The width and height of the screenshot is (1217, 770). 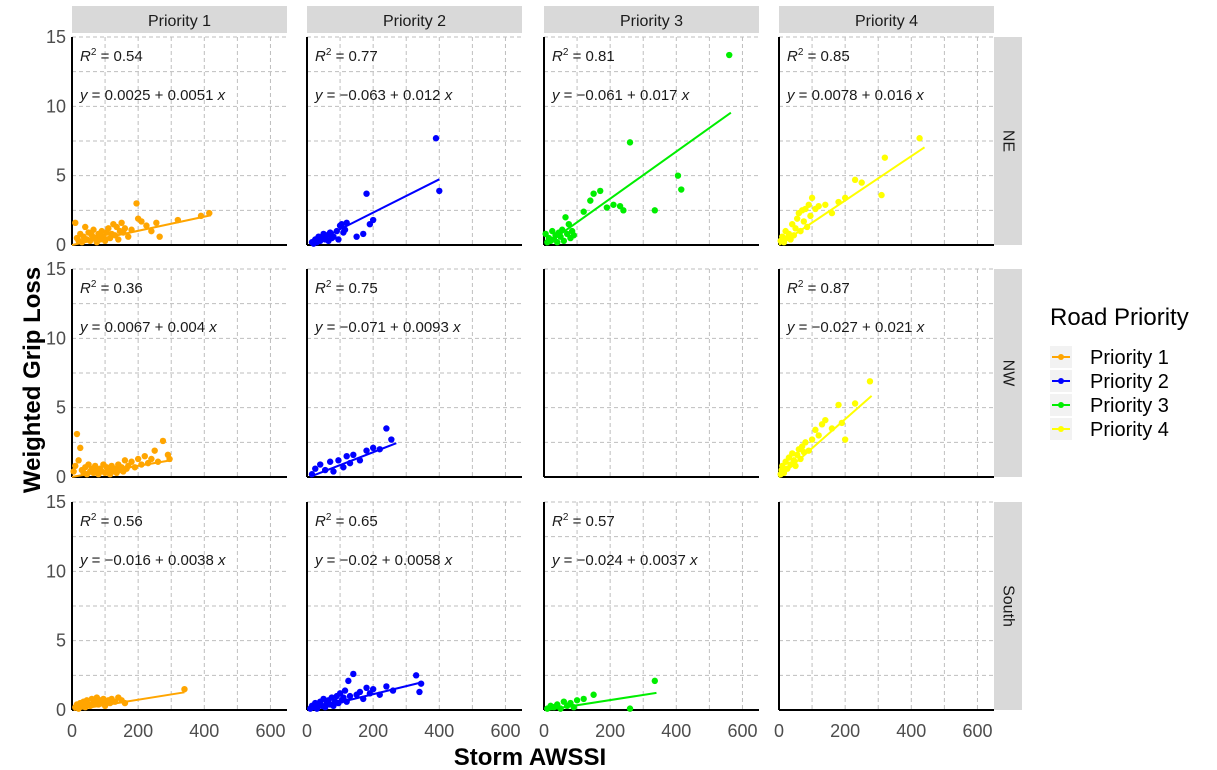 I want to click on regression-equation: y = −0.061 + 0.017 x, so click(x=620, y=95).